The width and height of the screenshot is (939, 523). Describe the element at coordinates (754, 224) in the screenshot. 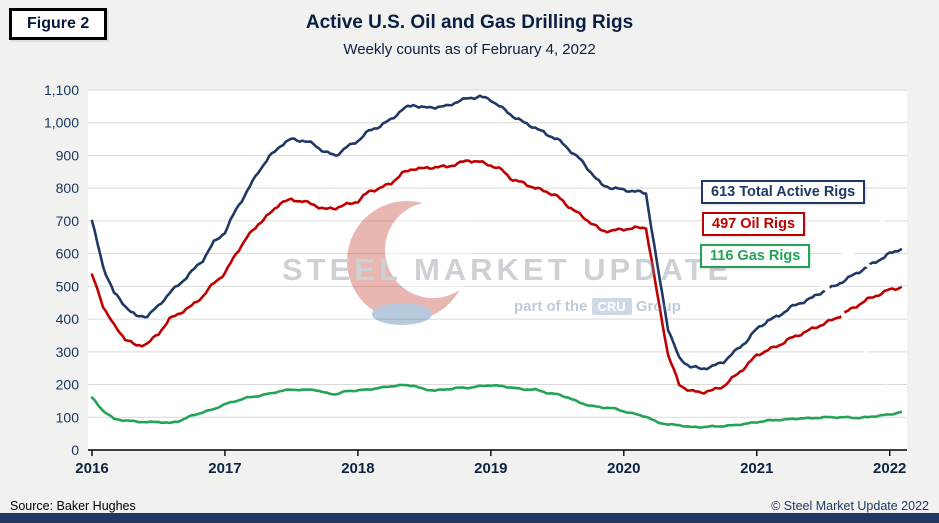

I see `callout-oil-rigs: 497 Oil Rigs` at that location.